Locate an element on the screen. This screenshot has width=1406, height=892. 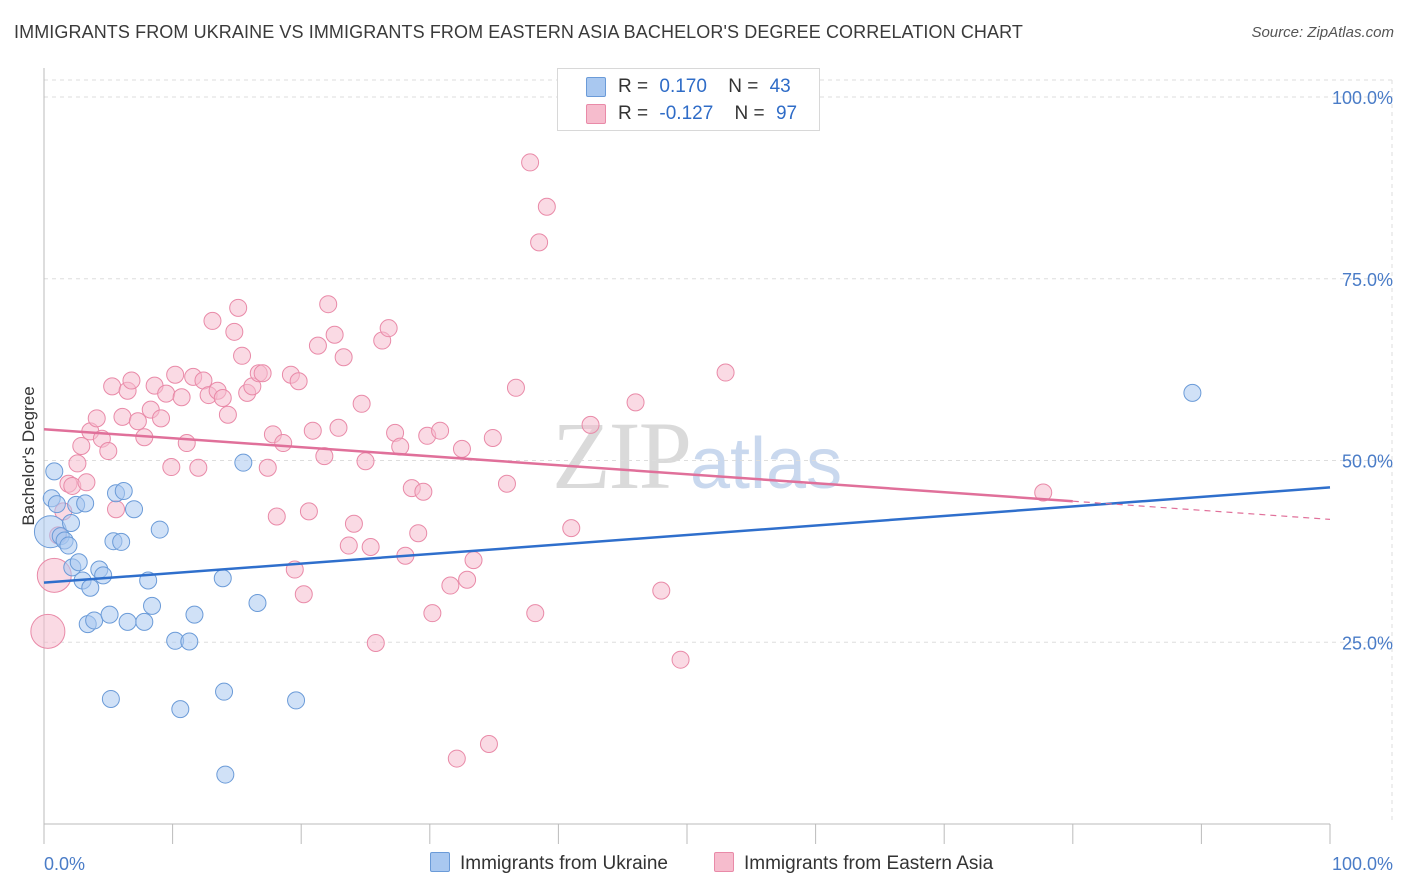
r-label: R = is located at coordinates (633, 113).